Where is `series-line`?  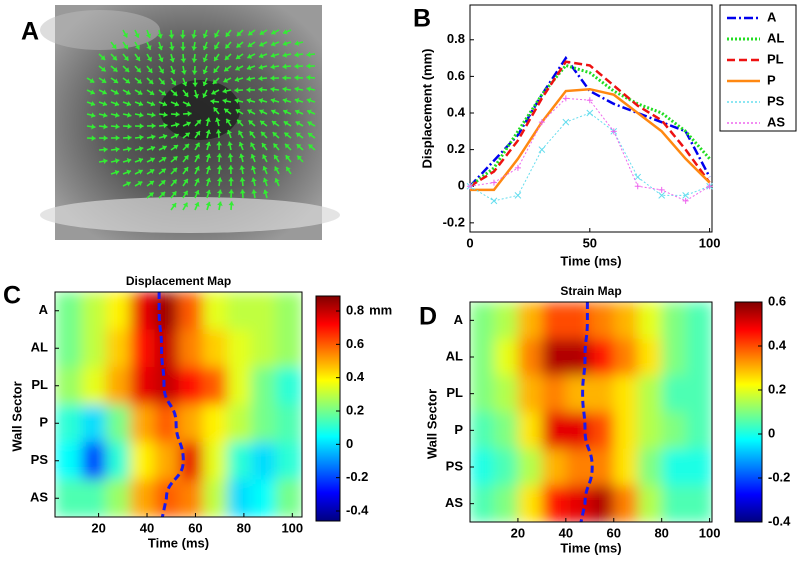 series-line is located at coordinates (589, 157).